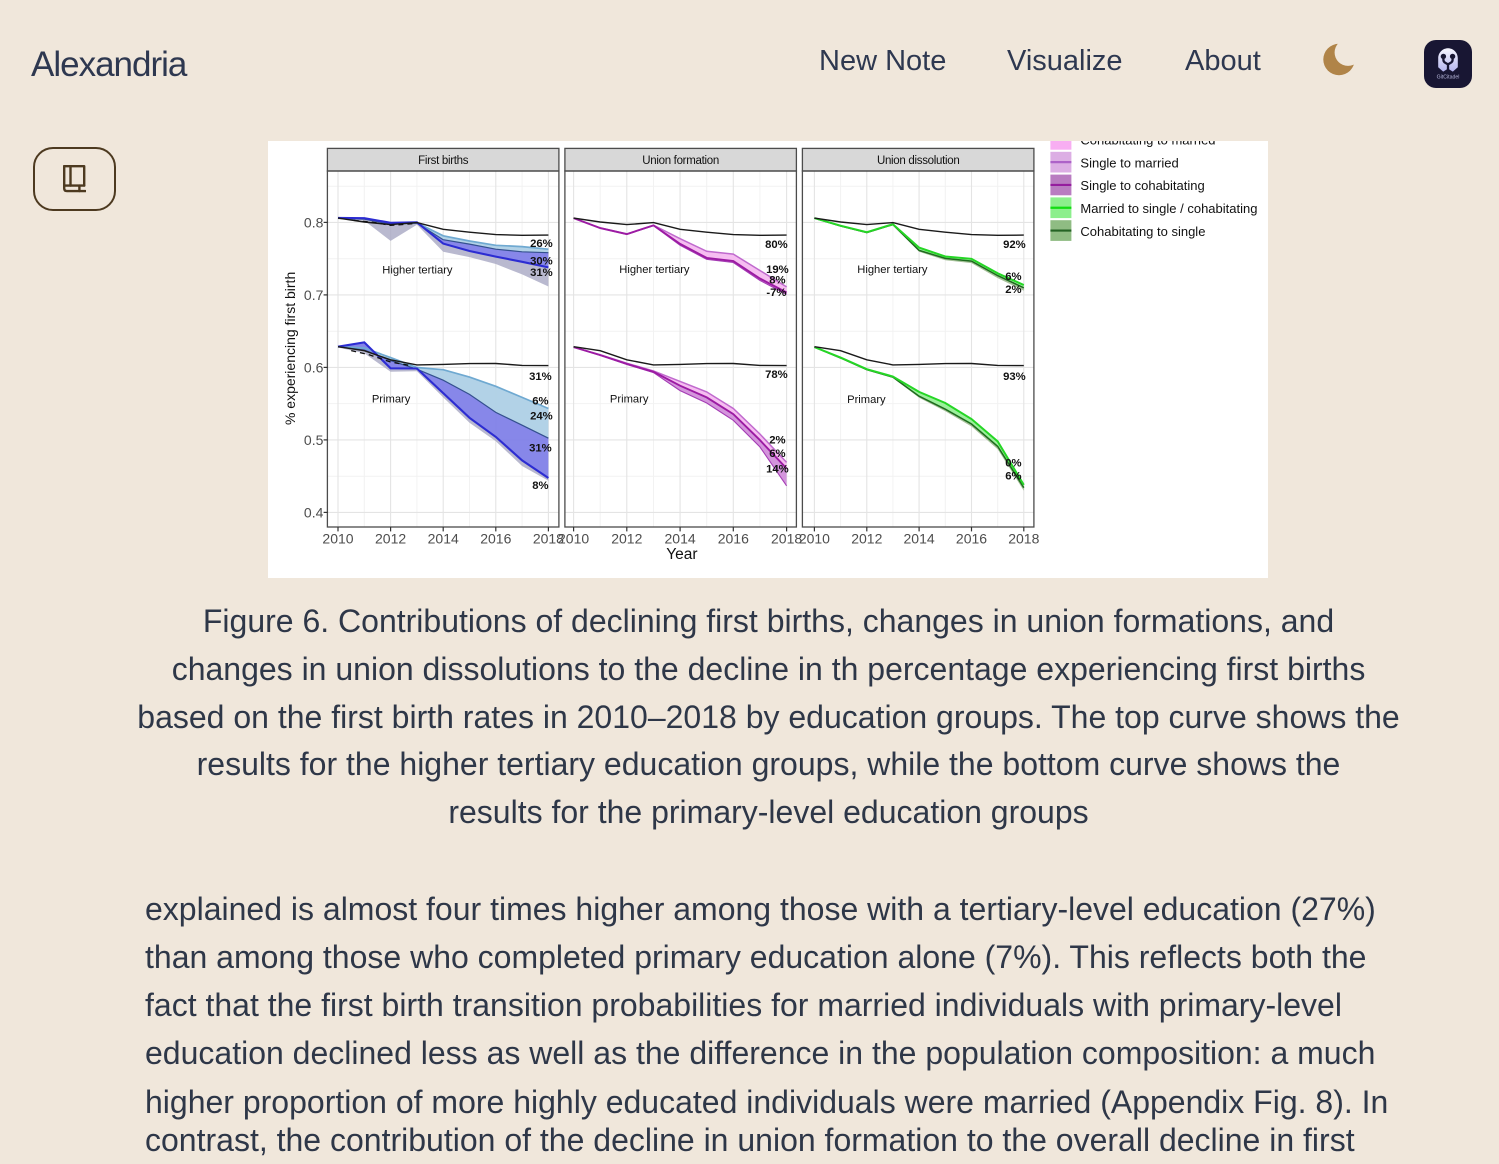  I want to click on svg-text: 26%, so click(541, 243).